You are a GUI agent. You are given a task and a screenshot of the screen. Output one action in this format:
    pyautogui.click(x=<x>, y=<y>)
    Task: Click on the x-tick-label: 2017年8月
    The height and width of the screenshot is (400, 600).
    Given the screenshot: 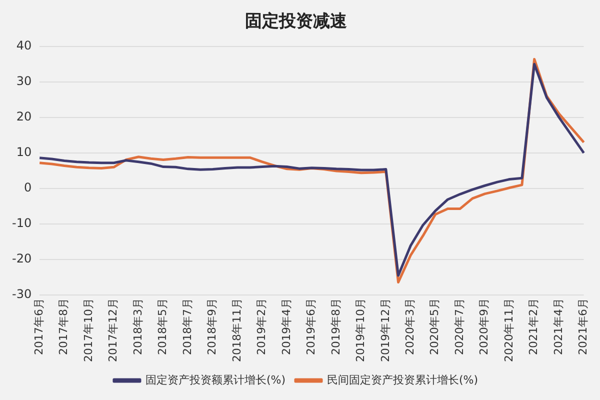 What is the action you would take?
    pyautogui.click(x=63, y=327)
    